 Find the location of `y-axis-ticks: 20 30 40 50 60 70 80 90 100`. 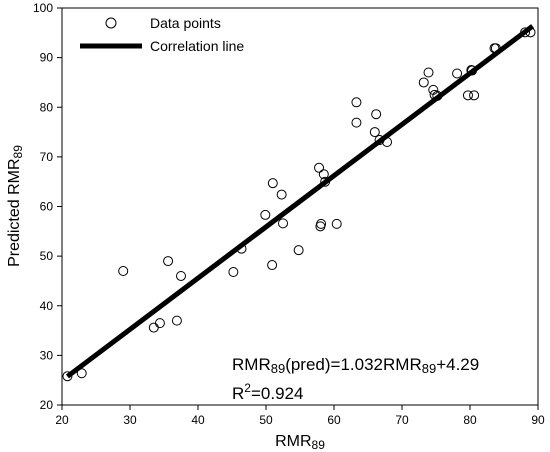

y-axis-ticks: 20 30 40 50 60 70 80 90 100 is located at coordinates (47, 206).